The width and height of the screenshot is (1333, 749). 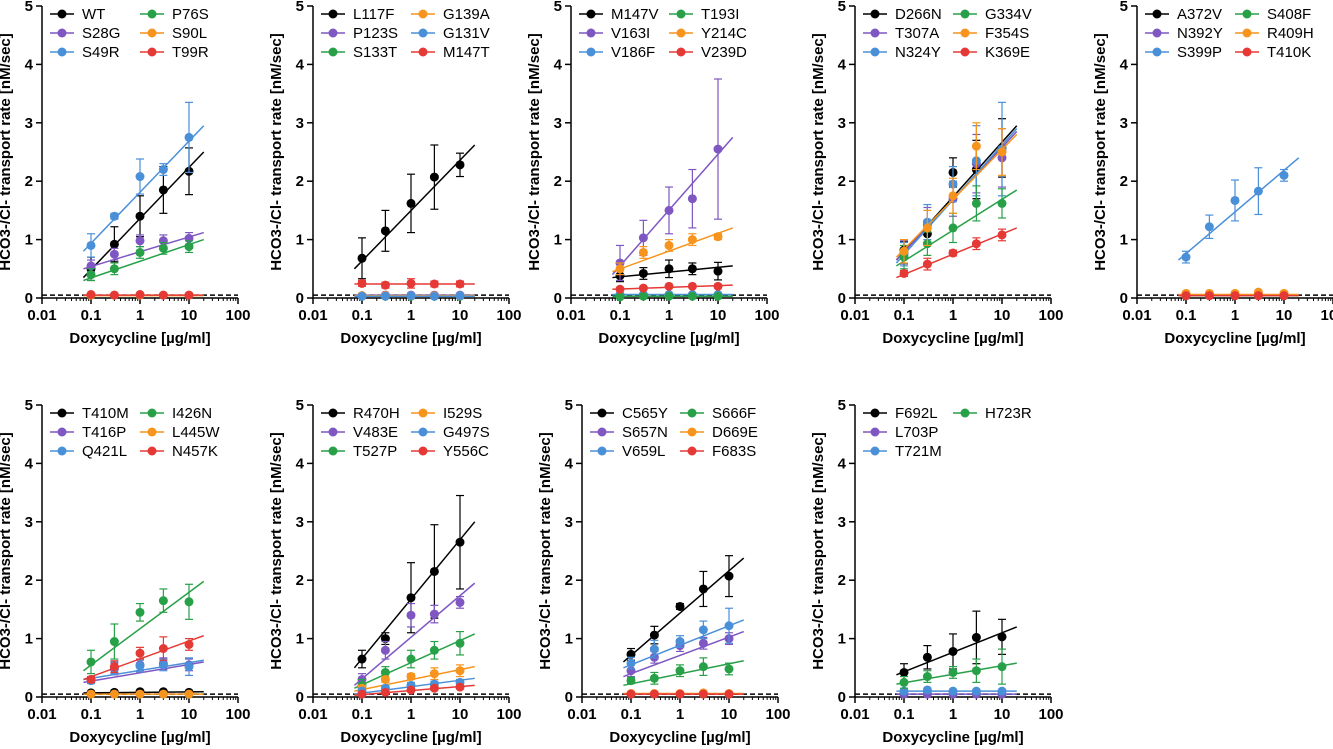 I want to click on series-t410k, so click(x=1238, y=296).